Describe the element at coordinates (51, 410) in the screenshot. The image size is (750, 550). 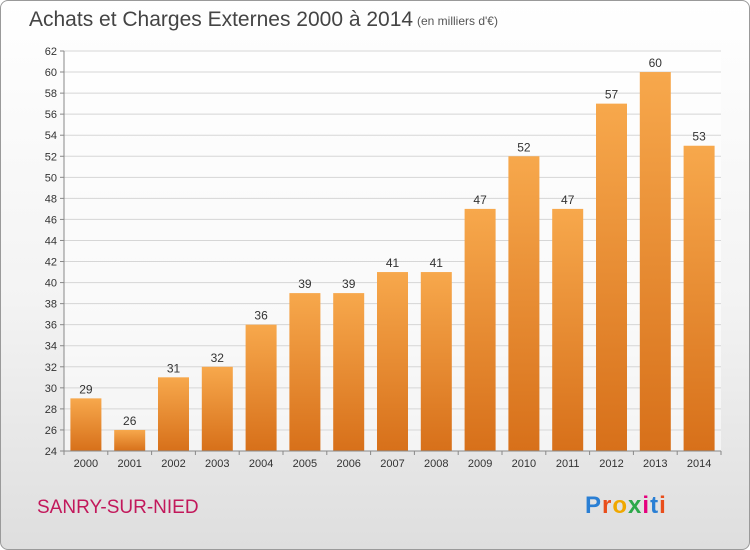
I see `y-tick-label: 28` at that location.